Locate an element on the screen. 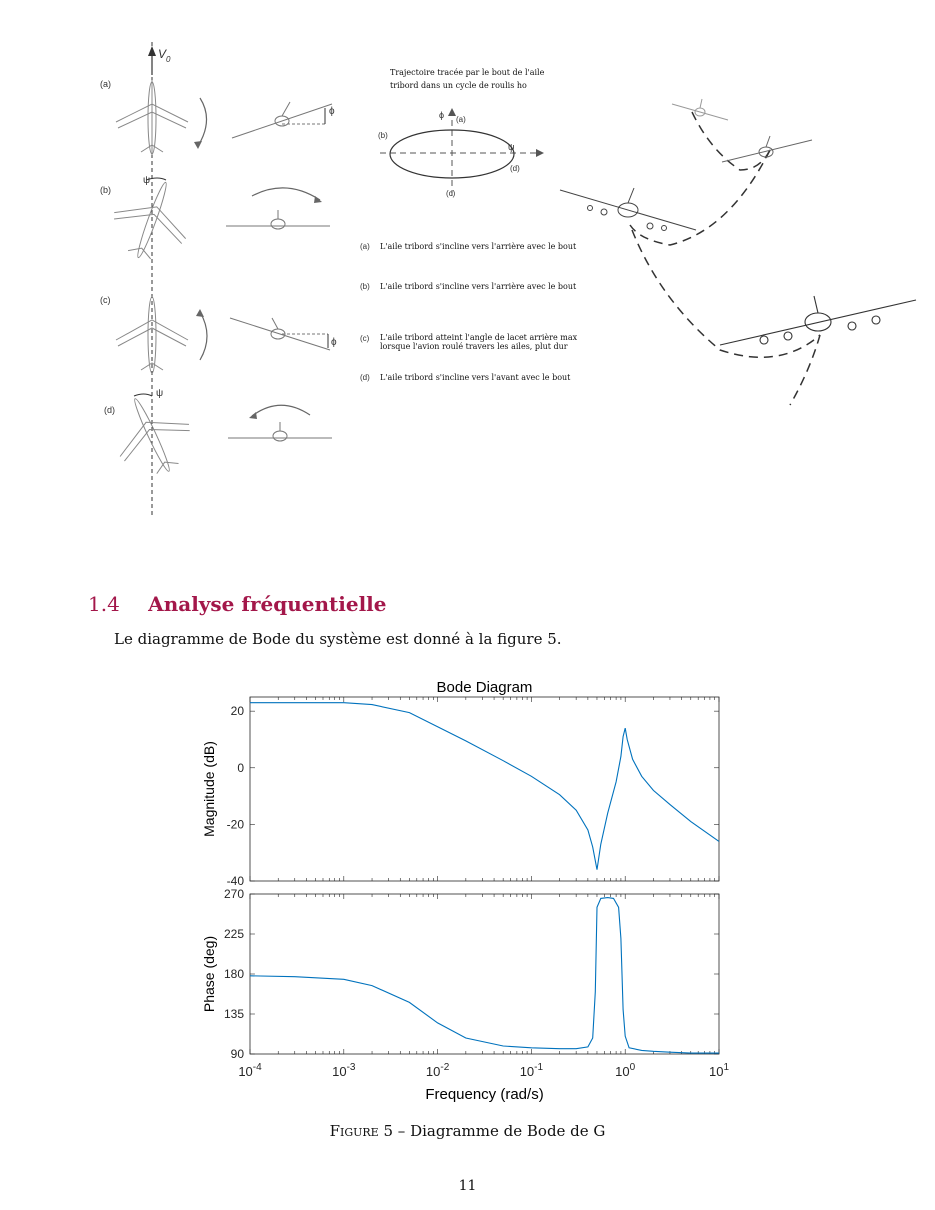  note-tag-d: (d) is located at coordinates (365, 377).